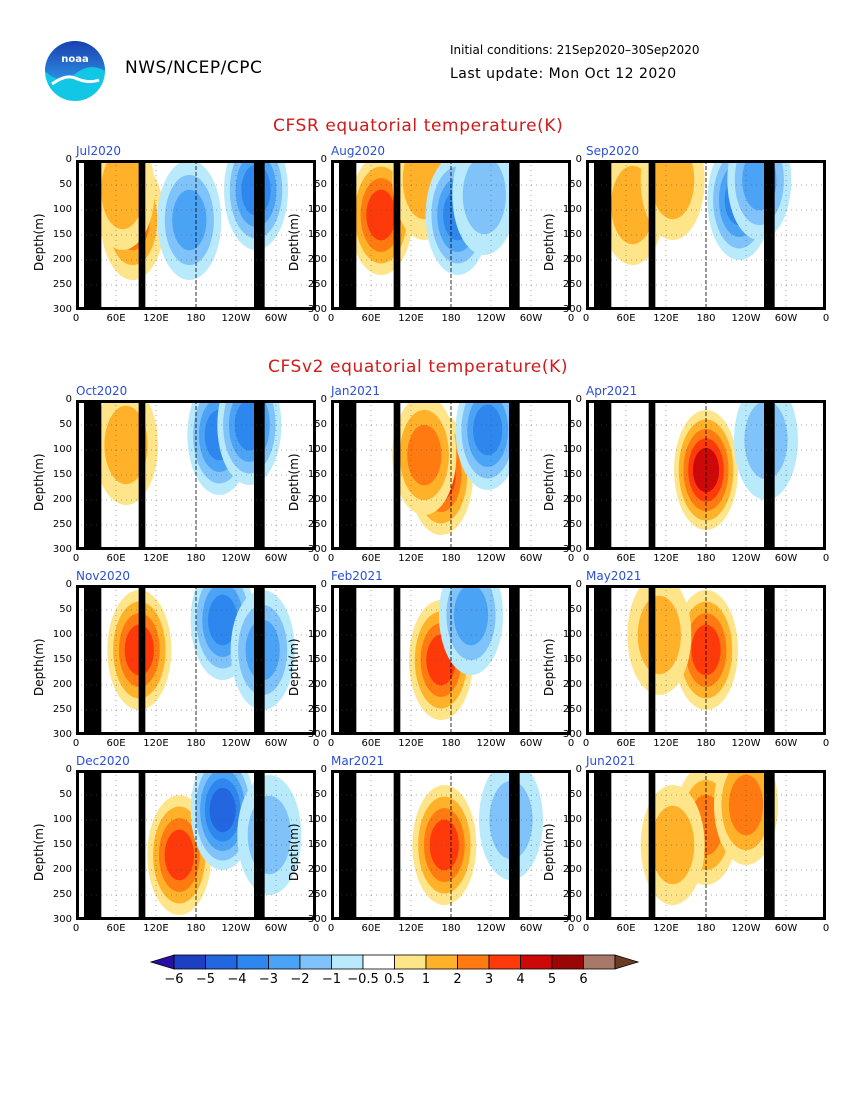 Image resolution: width=850 pixels, height=1100 pixels. I want to click on colorbar-label: 2, so click(457, 979).